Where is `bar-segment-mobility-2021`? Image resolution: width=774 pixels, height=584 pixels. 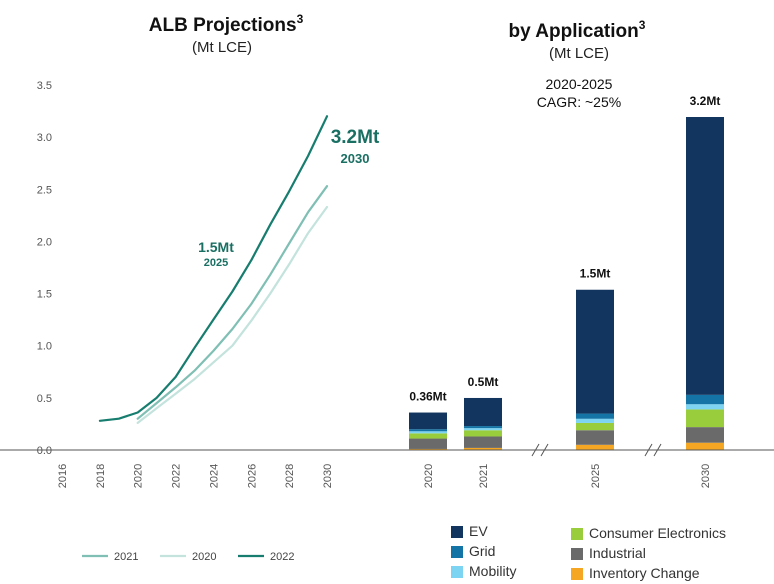
bar-segment-mobility-2021 is located at coordinates (483, 429).